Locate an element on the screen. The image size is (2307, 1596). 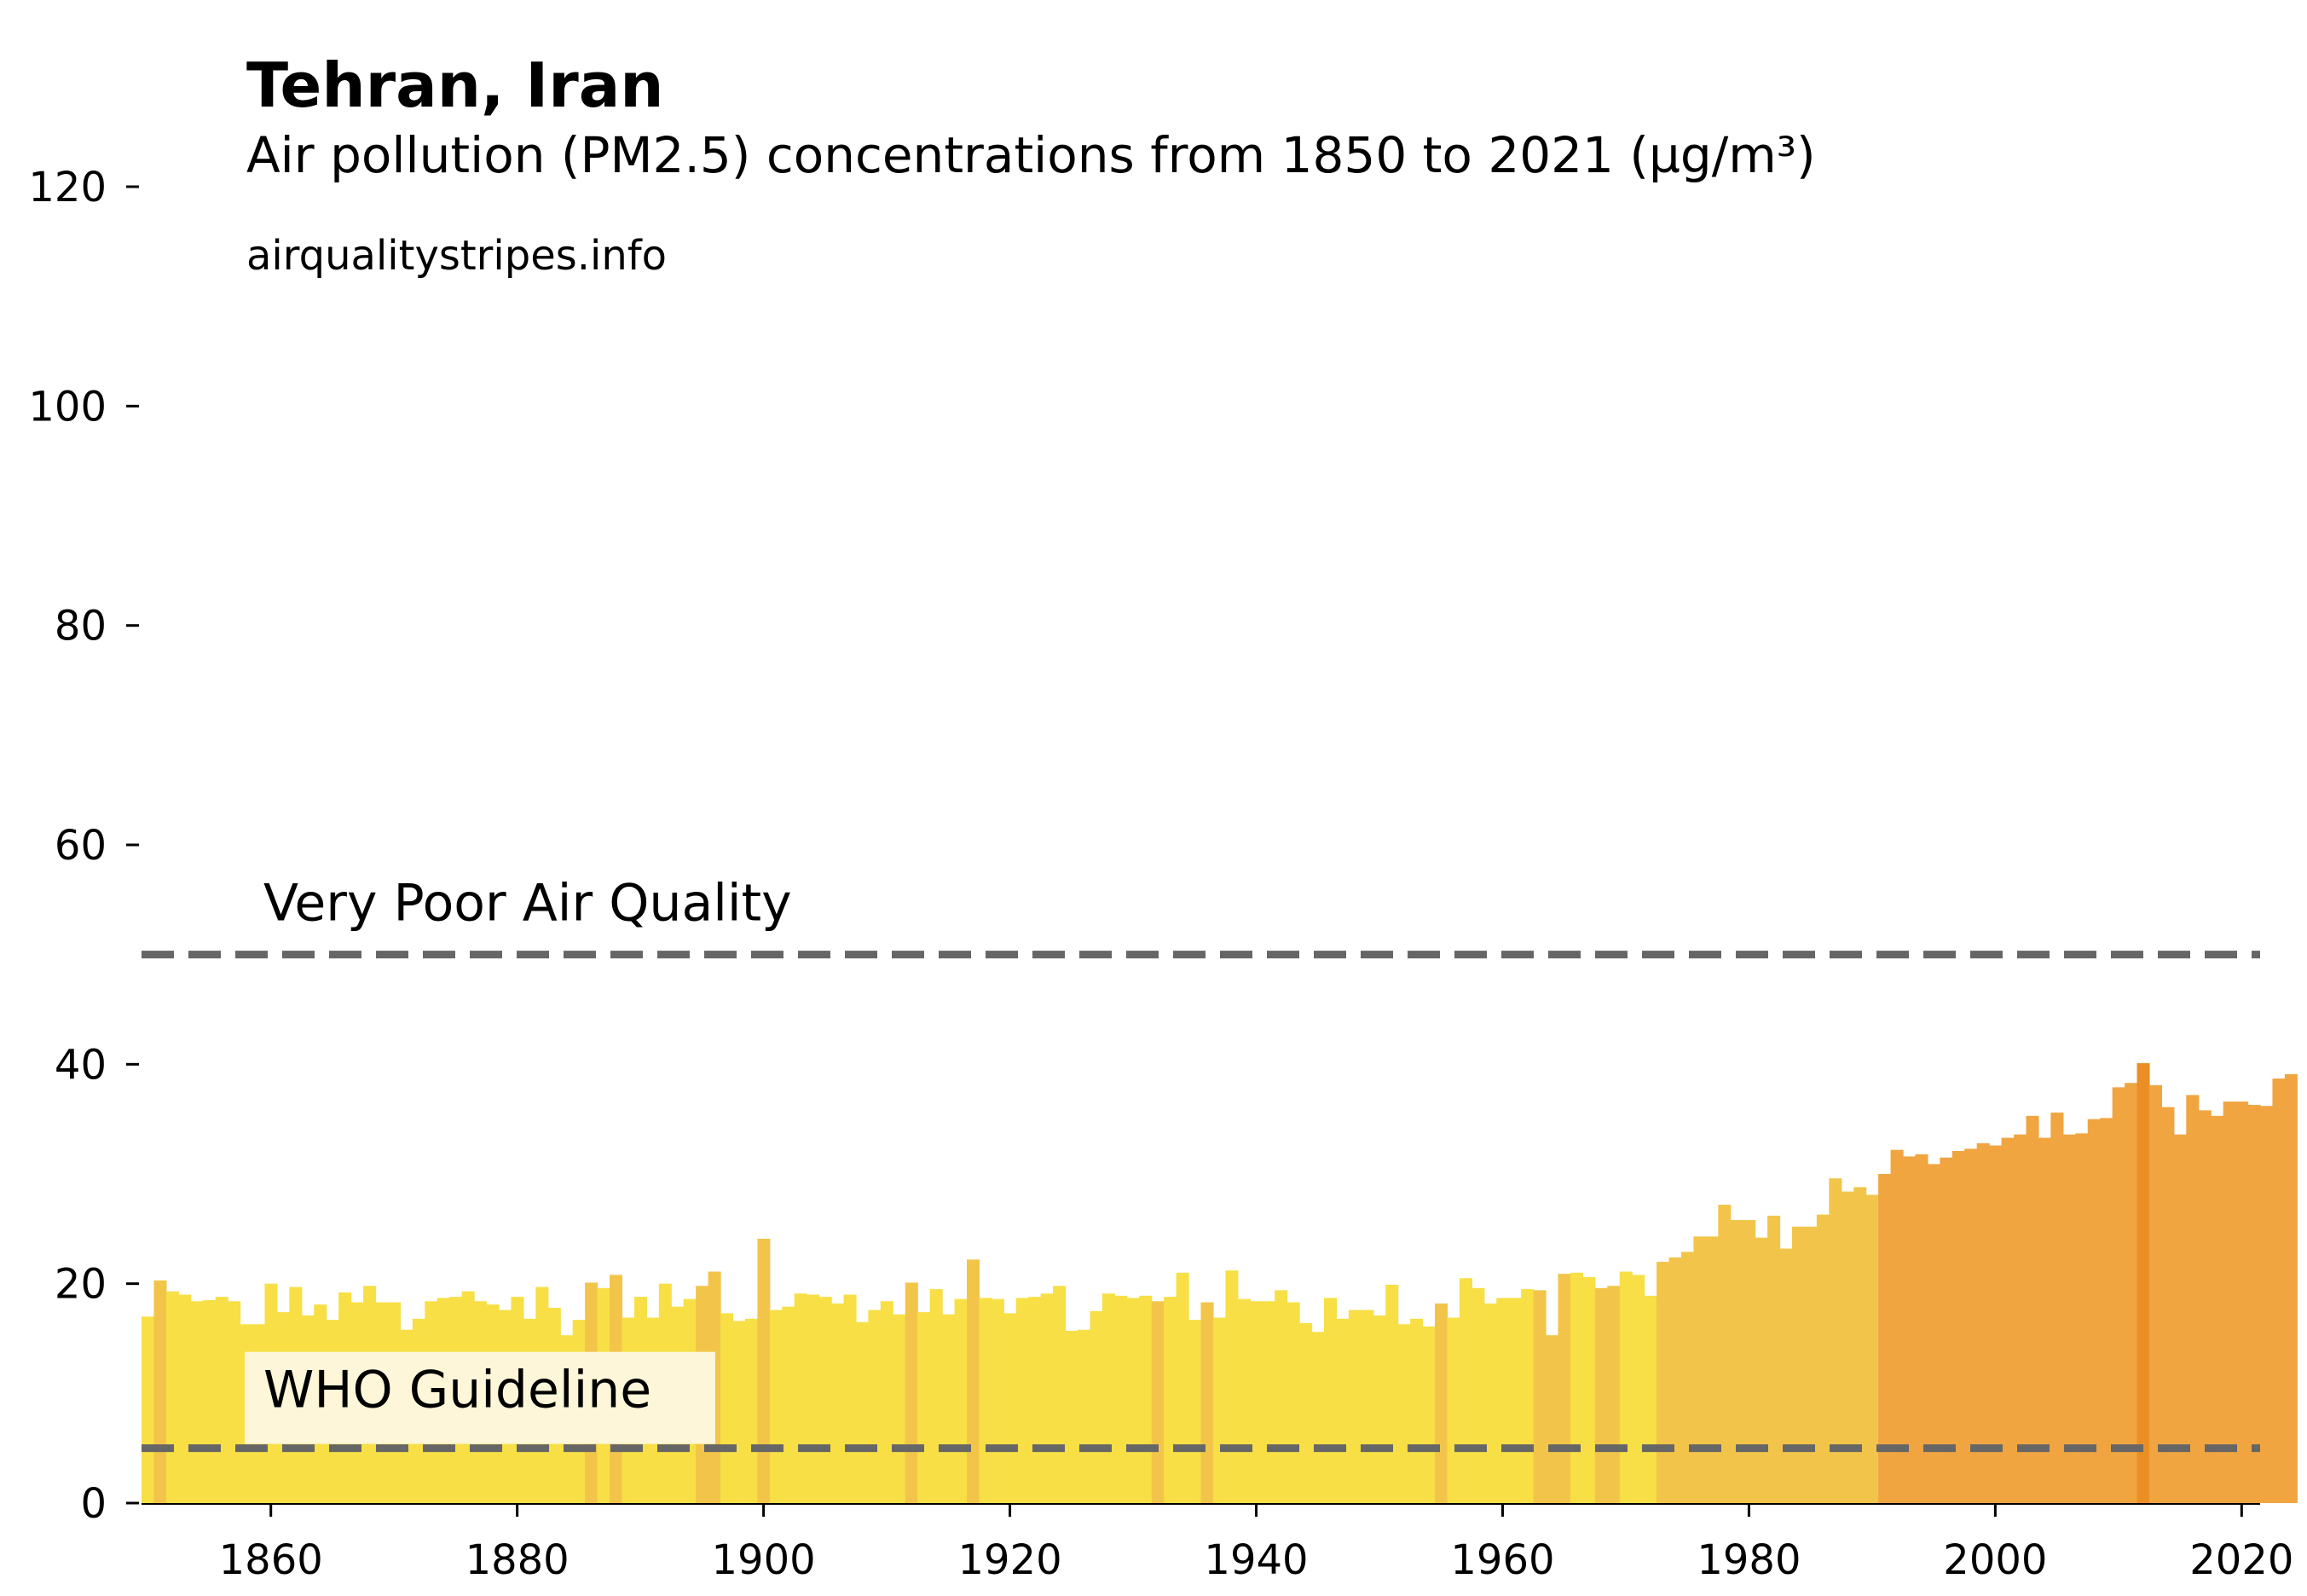
bar-2002 is located at coordinates (2021, 1318).